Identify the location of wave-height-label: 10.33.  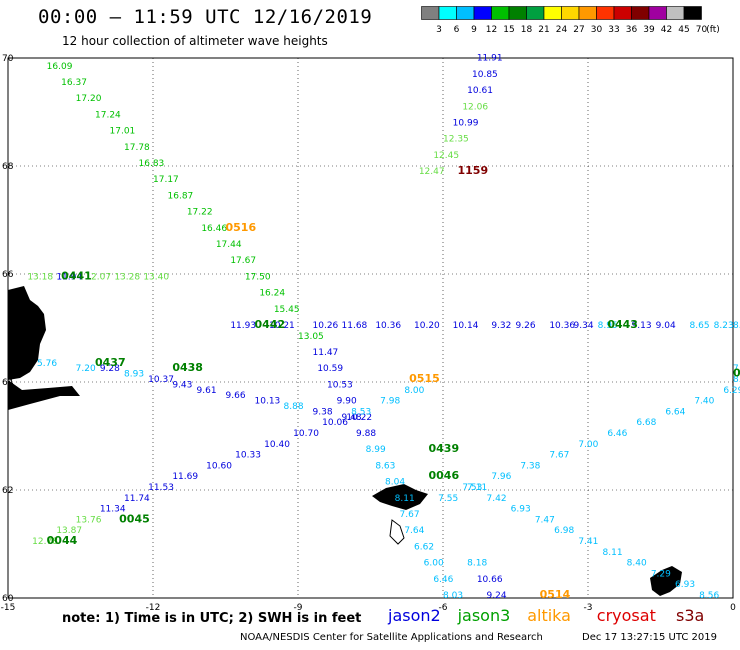
(248, 456).